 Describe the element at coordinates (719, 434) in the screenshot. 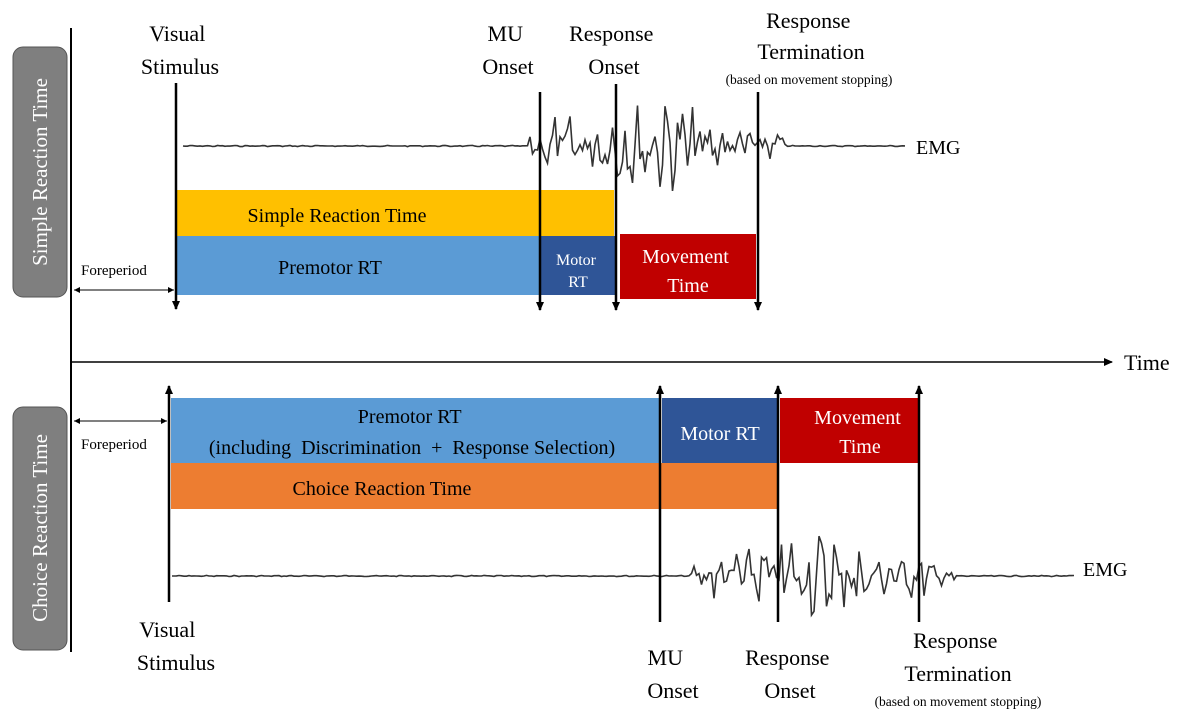

I see `choice-motor-rt-bar-label: Motor RT` at that location.